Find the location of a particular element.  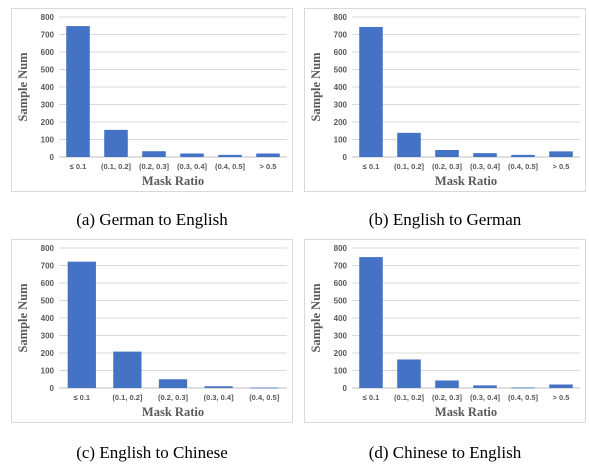

chart-caption-a: (a) German to English is located at coordinates (152, 219).